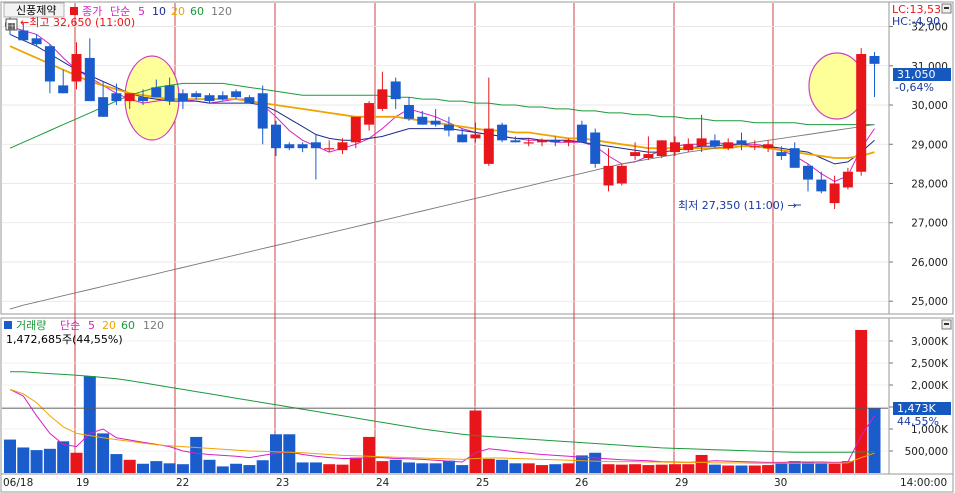  What do you see at coordinates (178, 11) in the screenshot?
I see `legend-ma20: 20` at bounding box center [178, 11].